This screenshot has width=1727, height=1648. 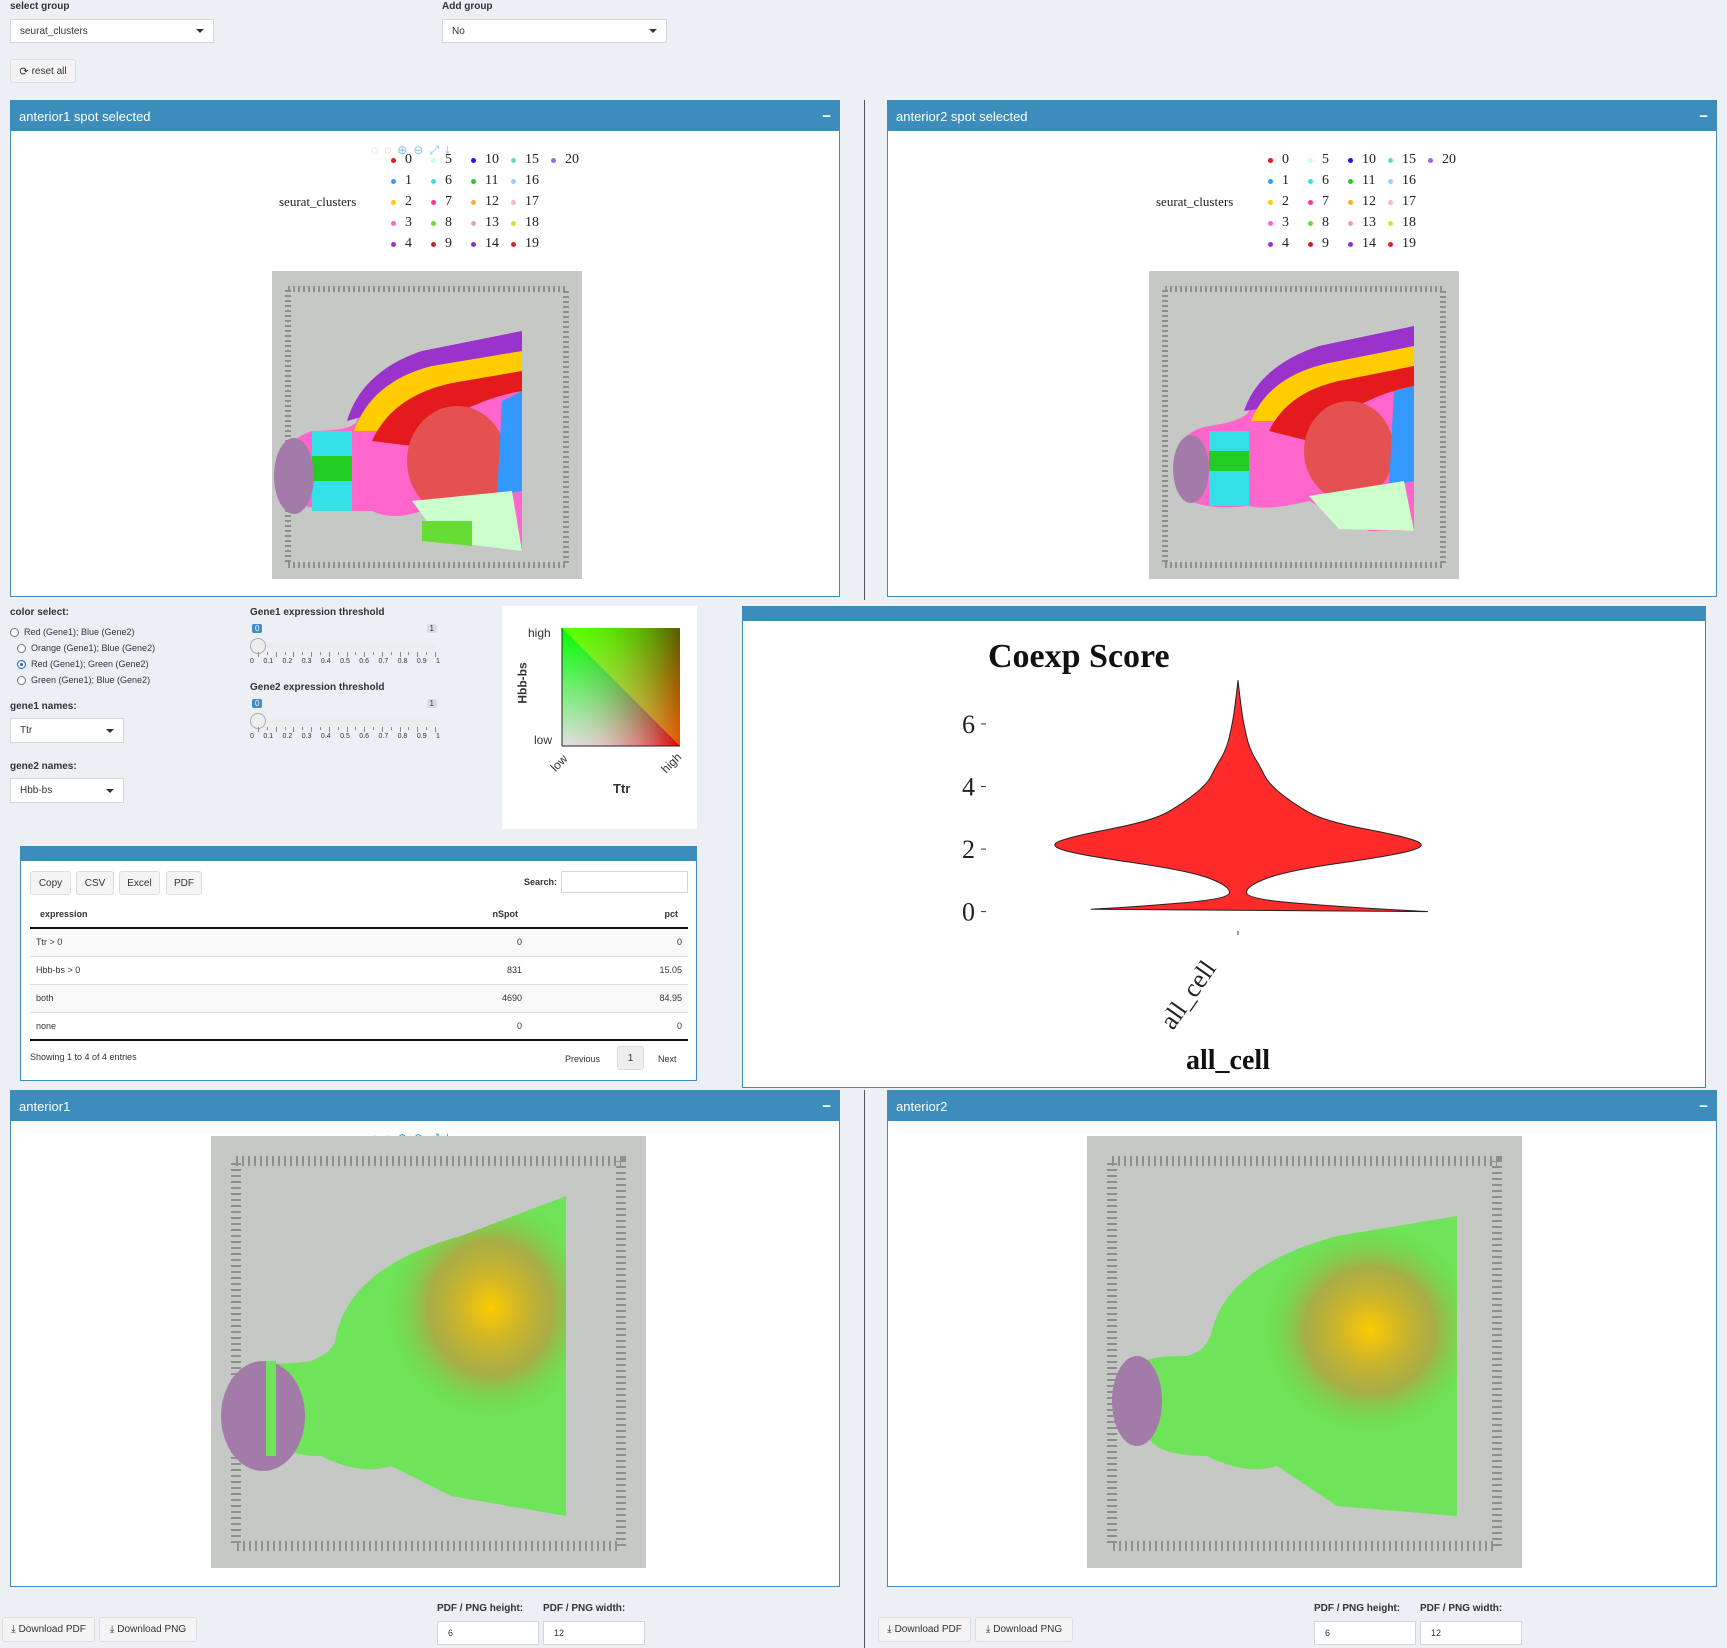 I want to click on legend-item: 13, so click(x=1368, y=223).